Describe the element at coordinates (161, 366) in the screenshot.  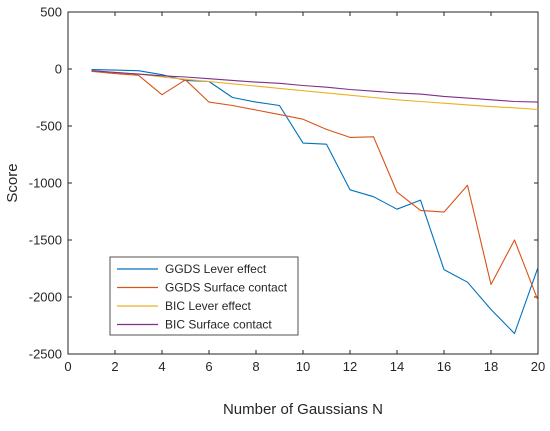
I see `x-tick-label: 4` at that location.